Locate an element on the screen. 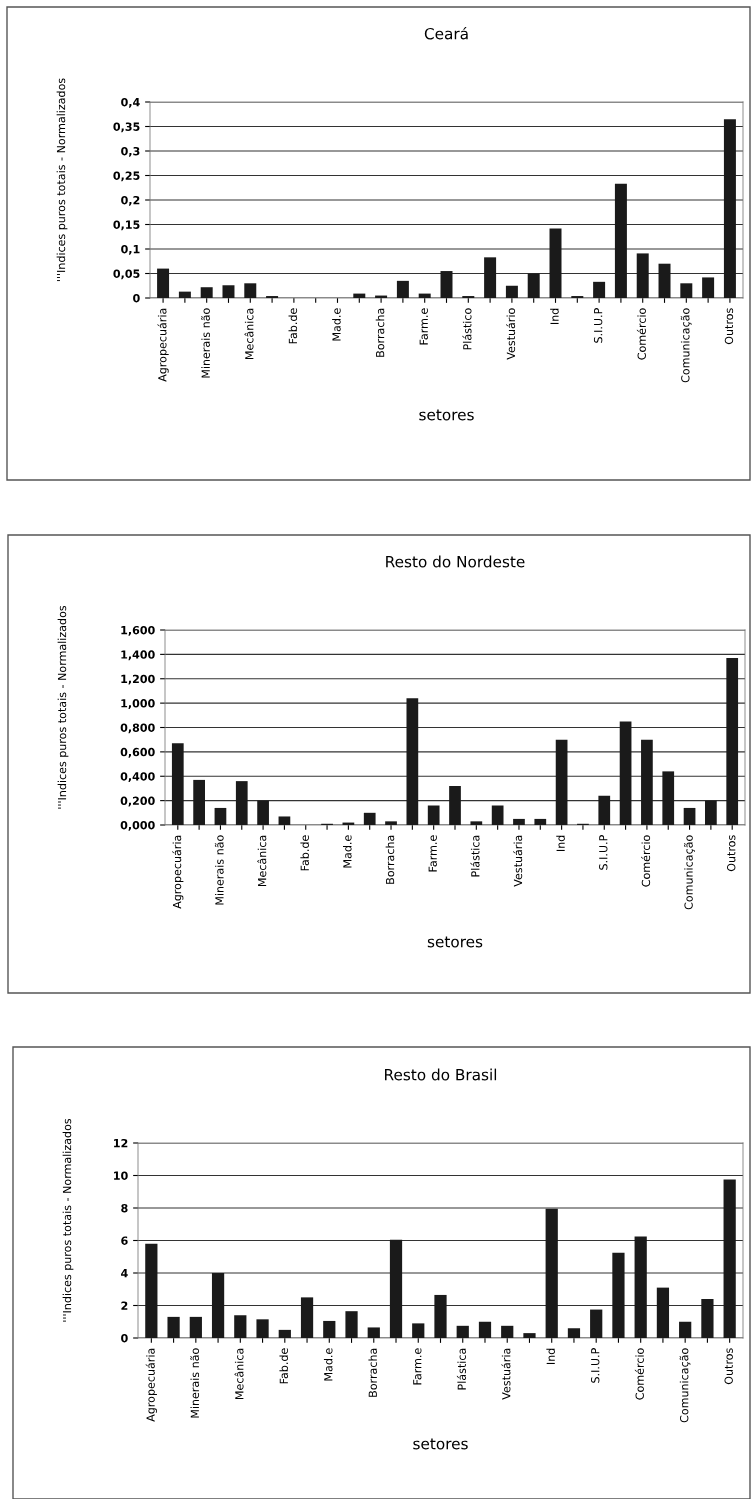  chart-title: Resto do Brasil is located at coordinates (441, 1074).